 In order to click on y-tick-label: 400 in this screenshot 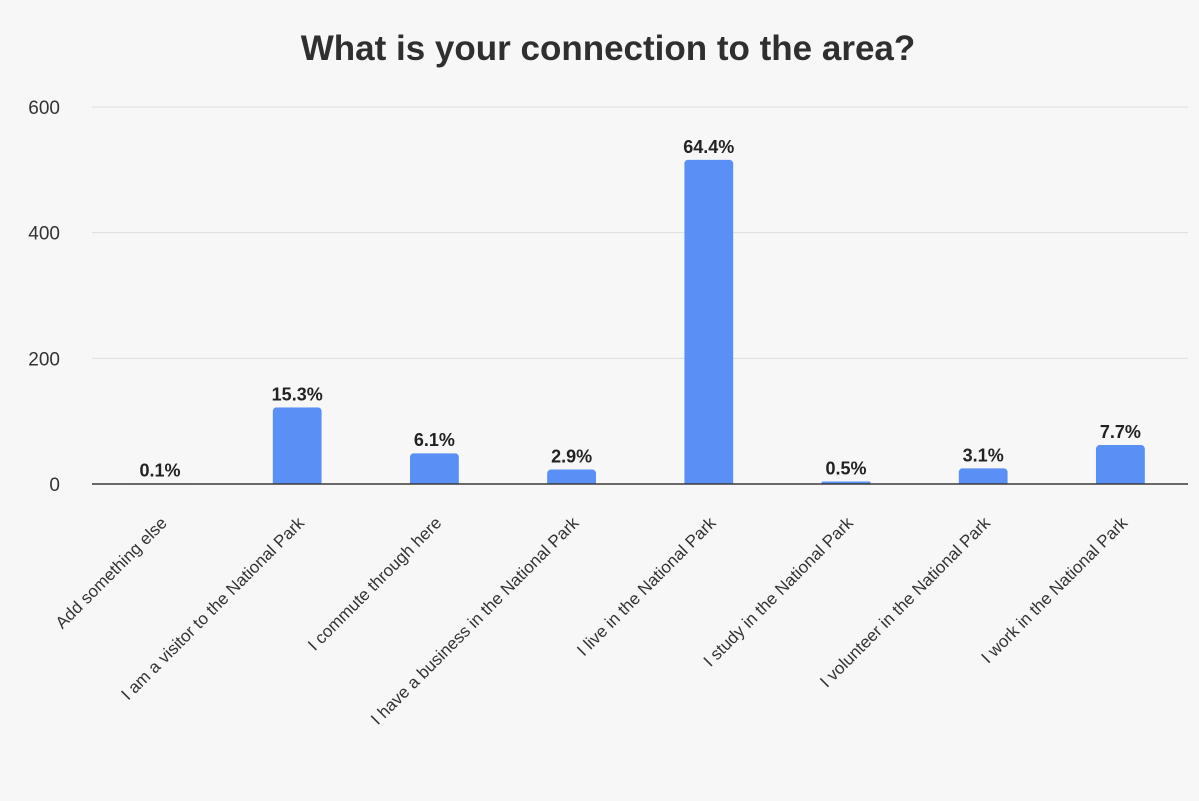, I will do `click(44, 234)`.